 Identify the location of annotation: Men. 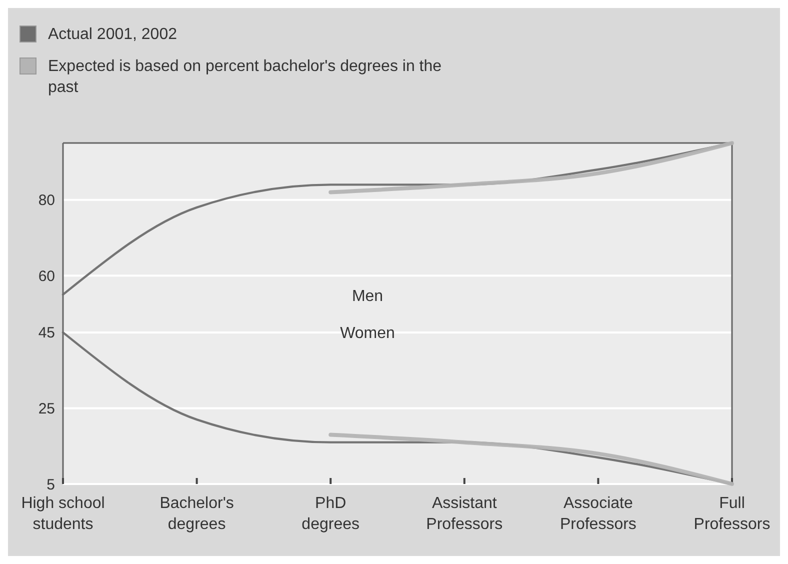
(368, 297).